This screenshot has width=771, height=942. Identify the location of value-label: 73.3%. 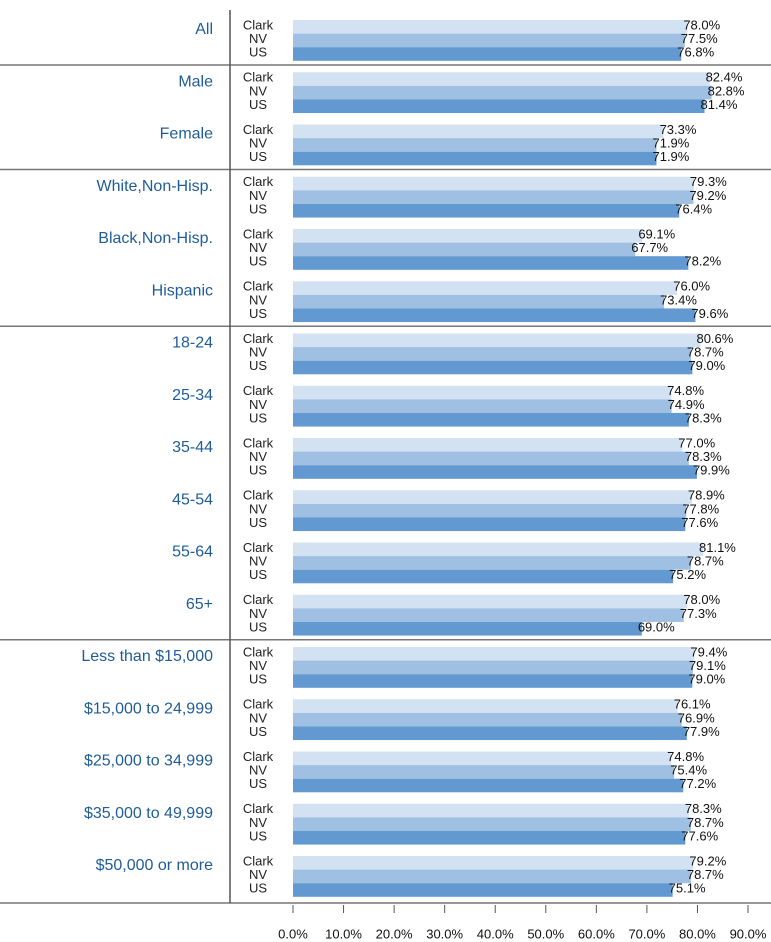
(678, 129).